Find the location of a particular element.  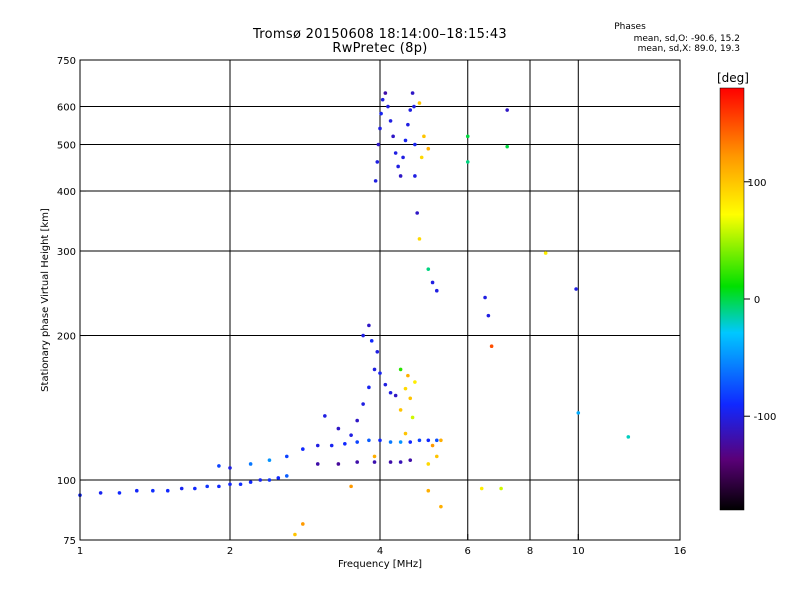

phase-o-mode-stats: mean, sd,O: -90.6, 15.2 is located at coordinates (686, 39).